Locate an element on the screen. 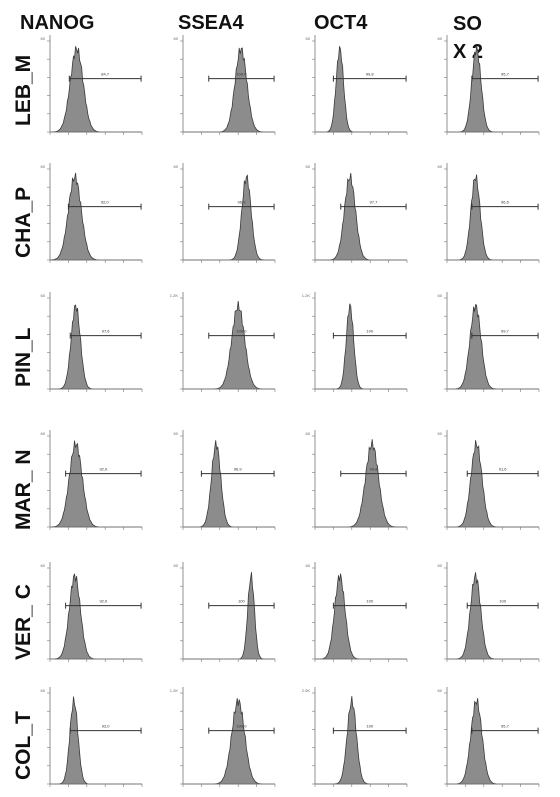 This screenshot has width=560, height=797. column-header-ssea4: SSEA4 is located at coordinates (211, 23).